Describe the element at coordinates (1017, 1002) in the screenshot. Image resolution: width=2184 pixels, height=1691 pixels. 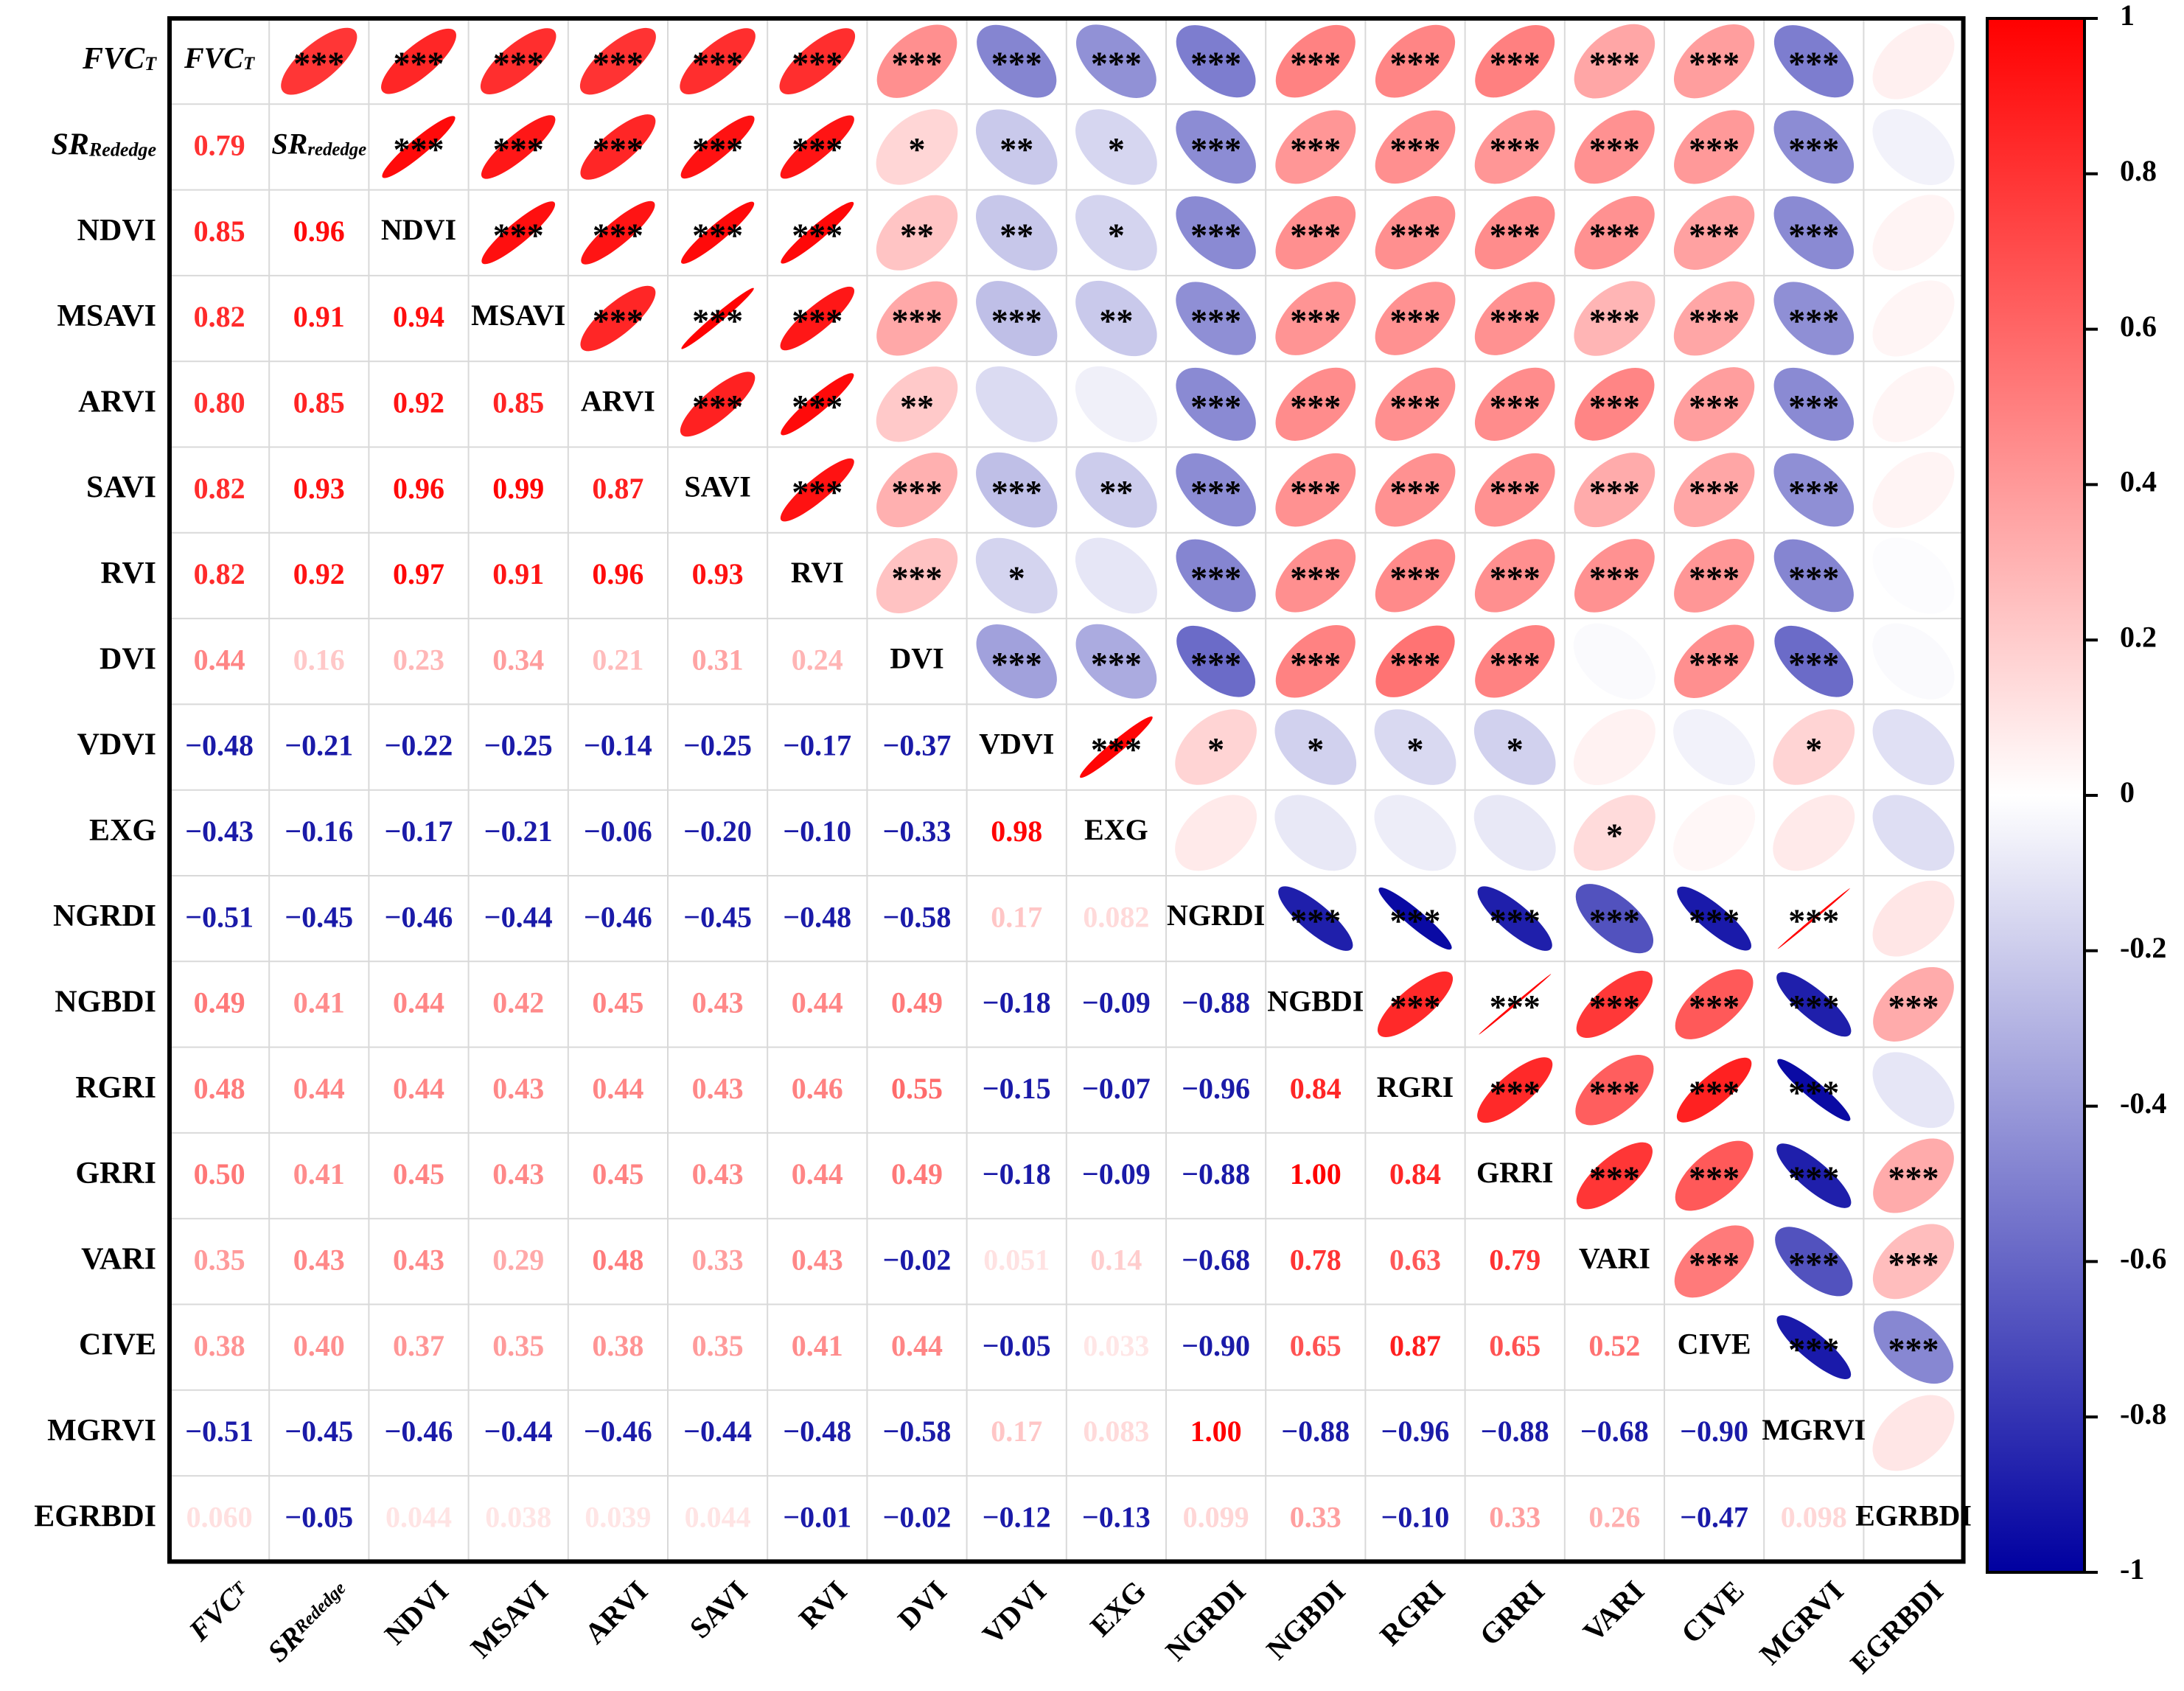
I see `correlation-value: −0.18` at that location.